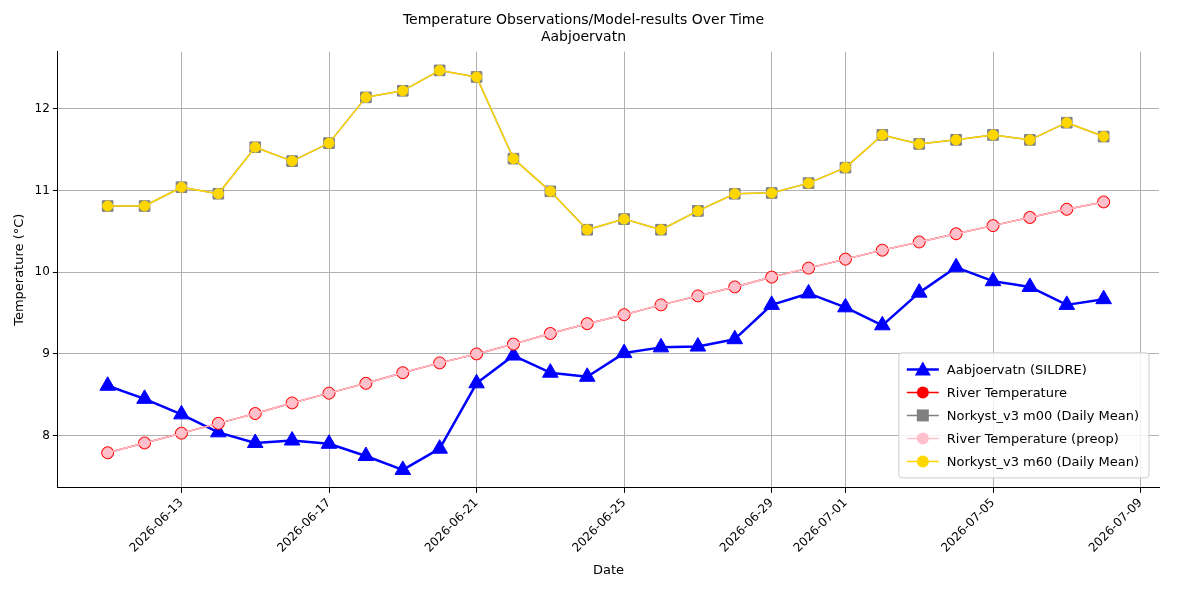 The height and width of the screenshot is (590, 1187). Describe the element at coordinates (46, 353) in the screenshot. I see `y-tick-label: 9` at that location.